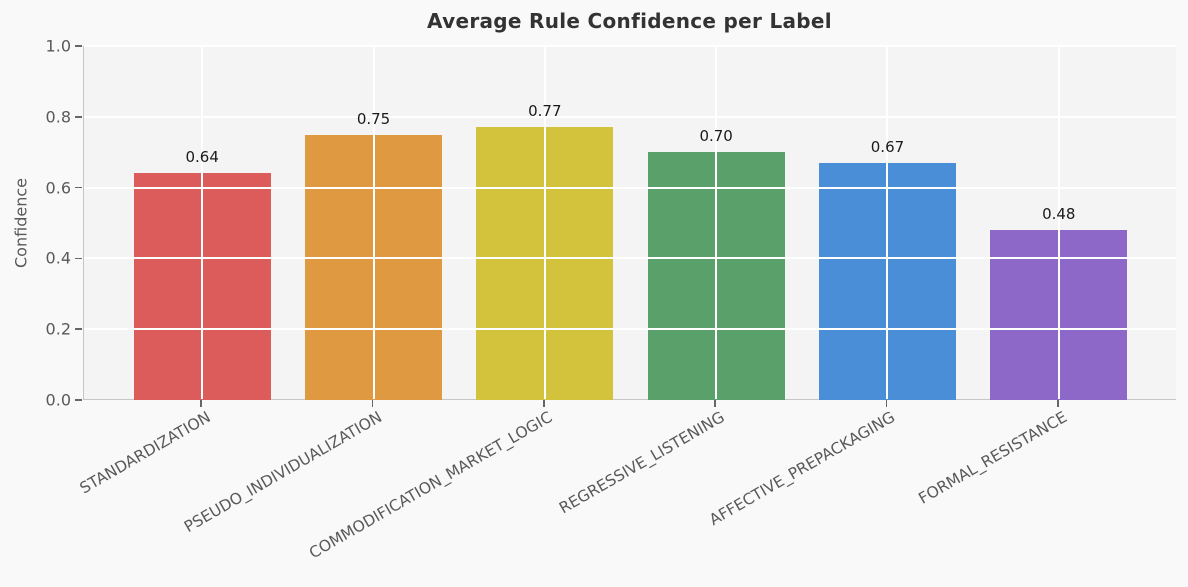 The image size is (1188, 587). I want to click on x-tick-label-standardization: STANDARDIZATION, so click(145, 453).